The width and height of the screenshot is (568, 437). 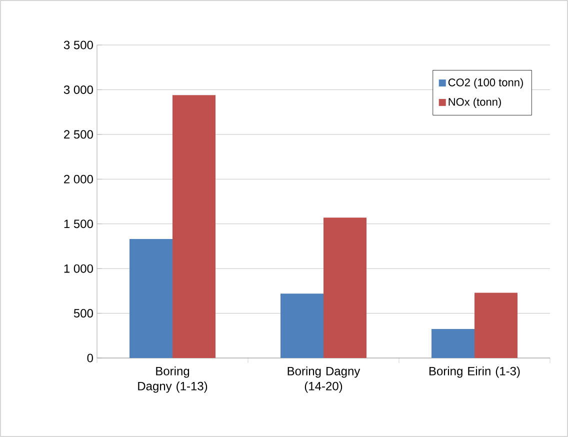 I want to click on x-tick-label: Boring Eirin (1-3), so click(x=474, y=372).